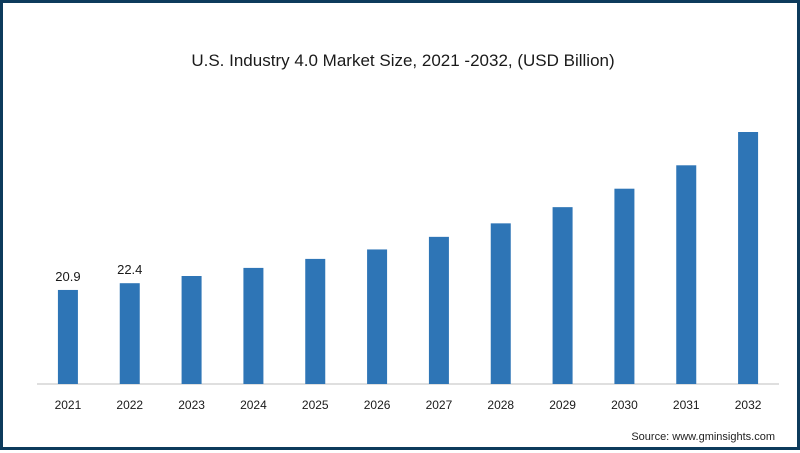  Describe the element at coordinates (129, 269) in the screenshot. I see `data-label-2022: 22.4` at that location.